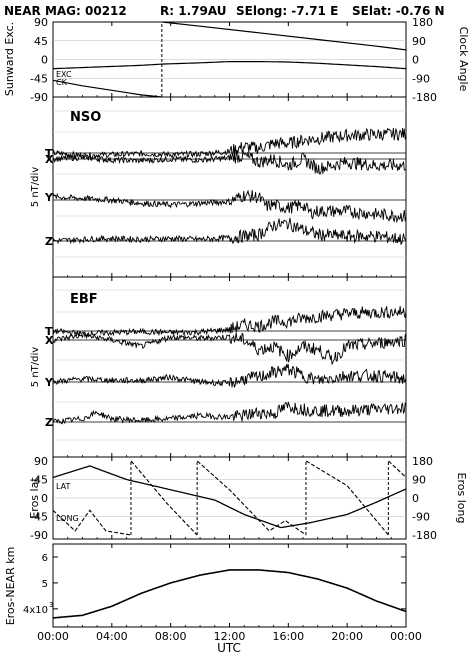  I want to click on panel4-left-ticks: 90 45 0 -45 -90, so click(39, 498).